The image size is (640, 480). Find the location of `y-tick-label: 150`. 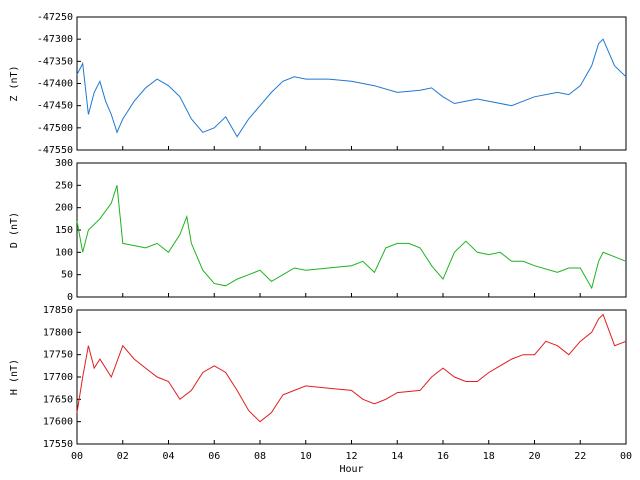

y-tick-label: 150 is located at coordinates (64, 230).